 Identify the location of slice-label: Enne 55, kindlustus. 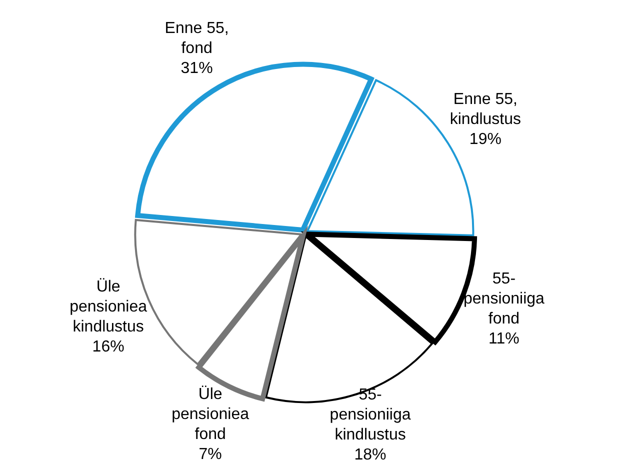
(486, 109).